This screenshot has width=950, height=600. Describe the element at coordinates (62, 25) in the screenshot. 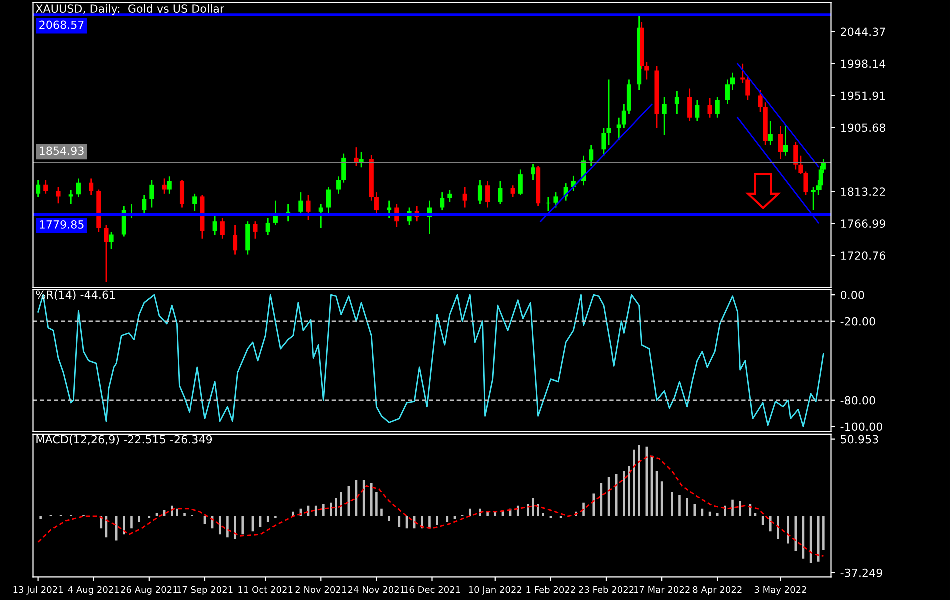

I see `ref-line-label: 2068.57` at that location.